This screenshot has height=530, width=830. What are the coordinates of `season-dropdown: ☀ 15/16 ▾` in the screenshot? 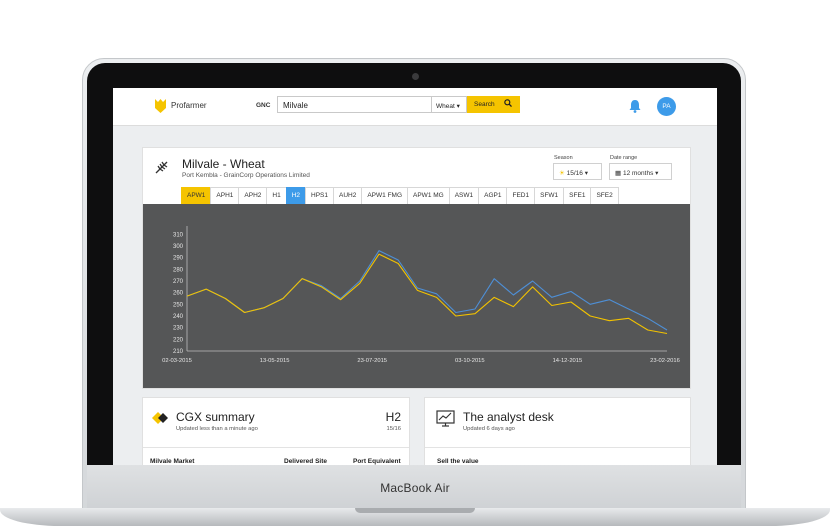 It's located at (577, 171).